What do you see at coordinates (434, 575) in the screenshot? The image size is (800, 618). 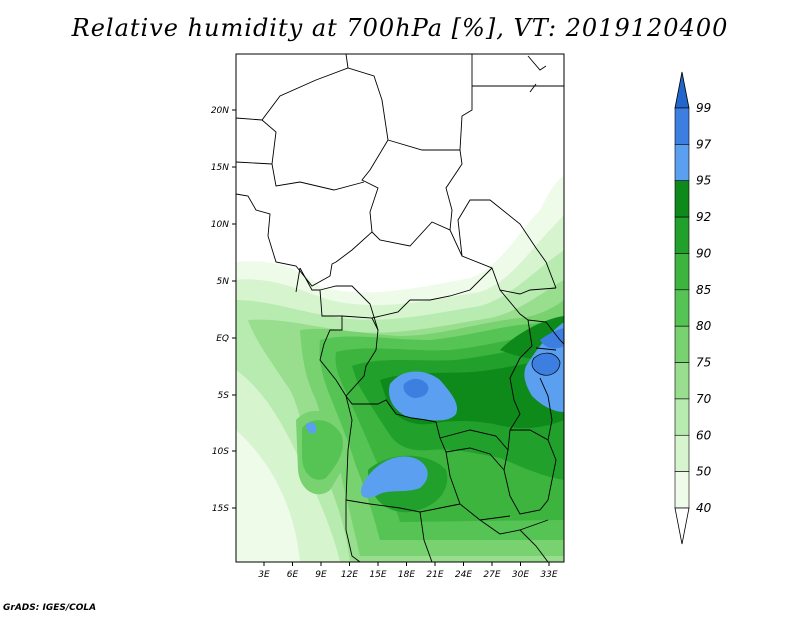 I see `lon-label: 21E` at bounding box center [434, 575].